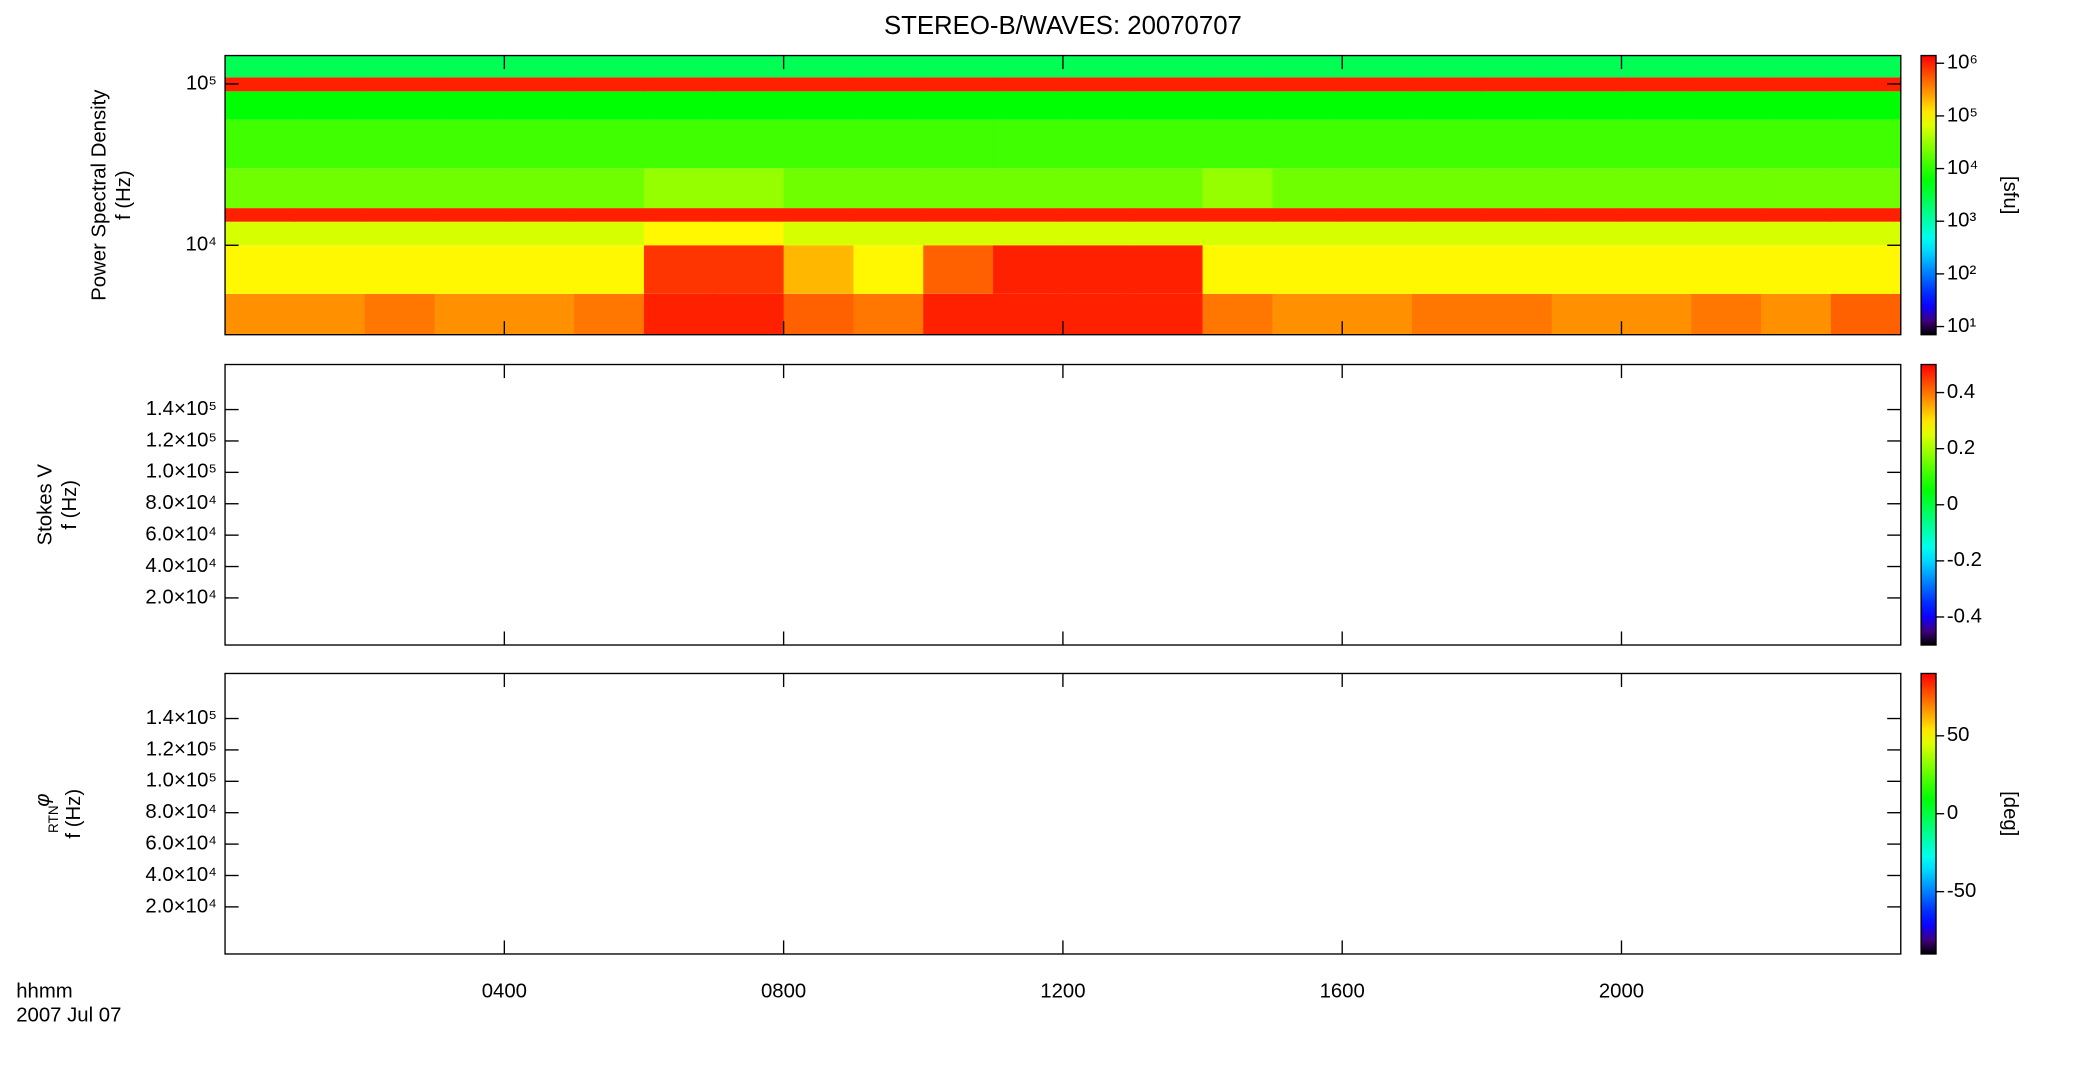 The image size is (2096, 1080). I want to click on y-tick-label: 2.0×10⁴, so click(181, 906).